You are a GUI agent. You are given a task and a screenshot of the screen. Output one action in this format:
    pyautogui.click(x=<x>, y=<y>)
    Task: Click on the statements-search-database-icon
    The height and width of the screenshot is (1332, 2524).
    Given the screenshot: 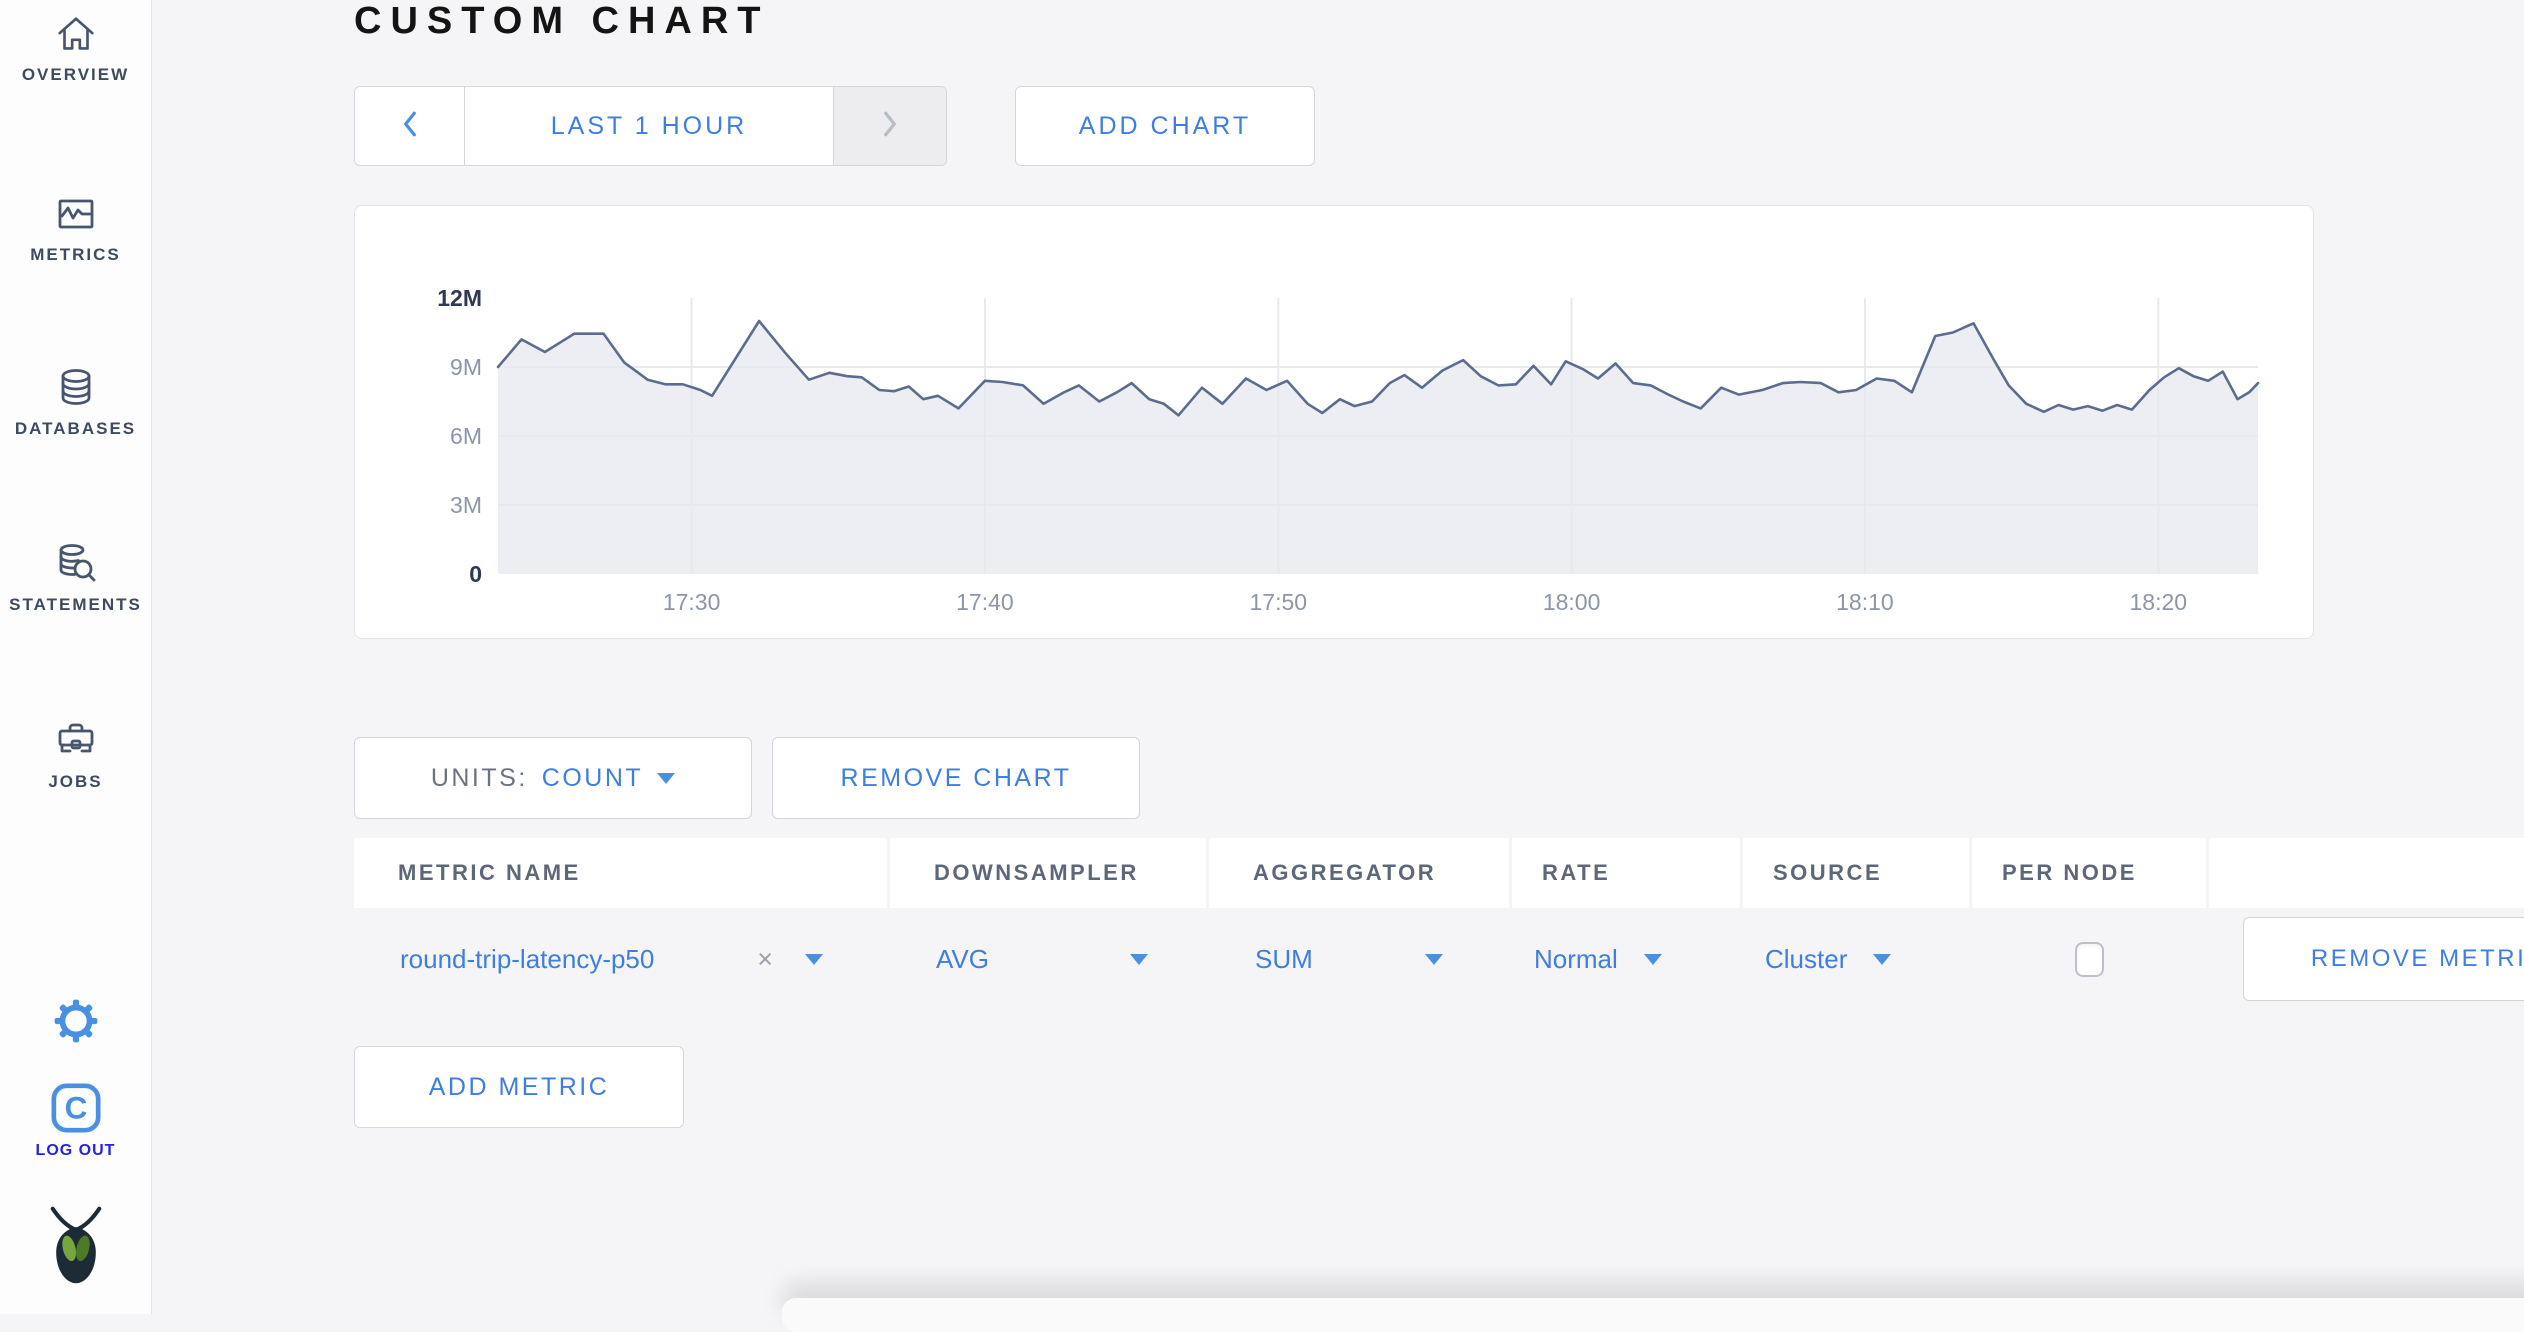 What is the action you would take?
    pyautogui.click(x=75, y=564)
    